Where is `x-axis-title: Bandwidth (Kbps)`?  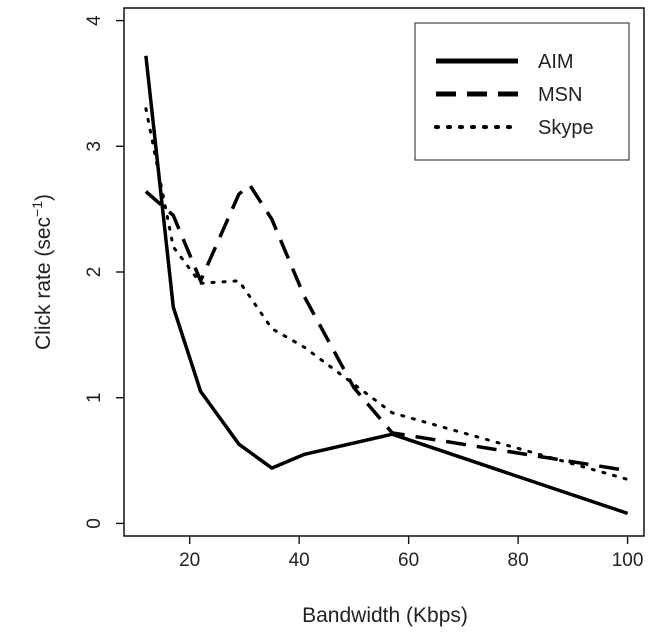
x-axis-title: Bandwidth (Kbps) is located at coordinates (385, 615).